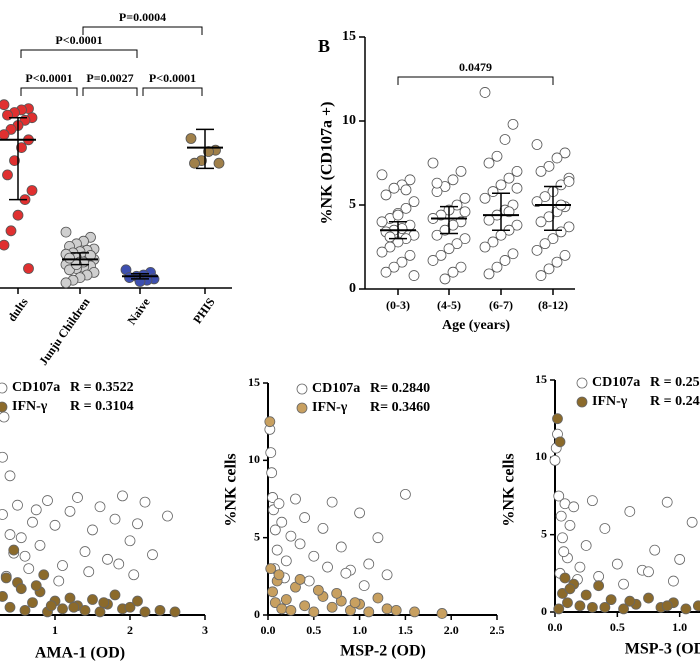 The width and height of the screenshot is (700, 667). I want to click on x-tick-label: 3, so click(205, 630).